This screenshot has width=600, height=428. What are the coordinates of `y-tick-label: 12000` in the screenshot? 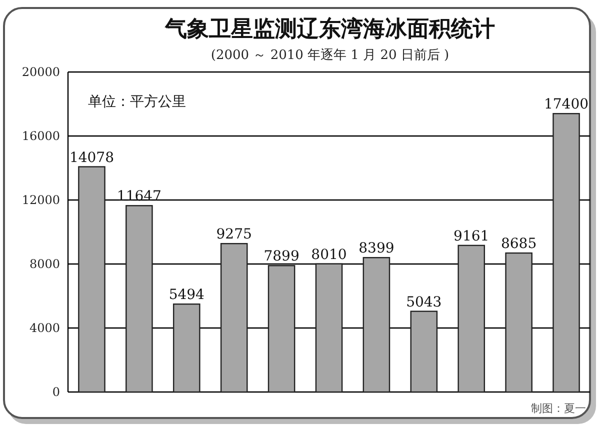 It's located at (41, 200).